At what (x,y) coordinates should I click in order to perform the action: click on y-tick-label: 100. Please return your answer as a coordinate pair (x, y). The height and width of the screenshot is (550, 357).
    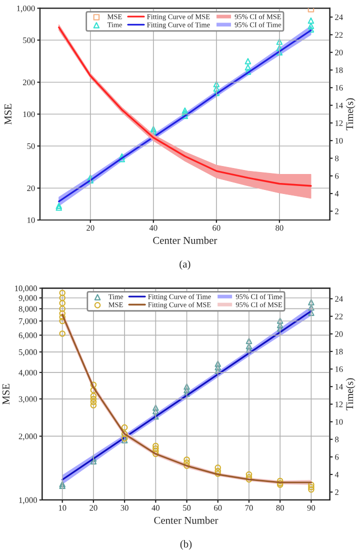
    Looking at the image, I should click on (29, 114).